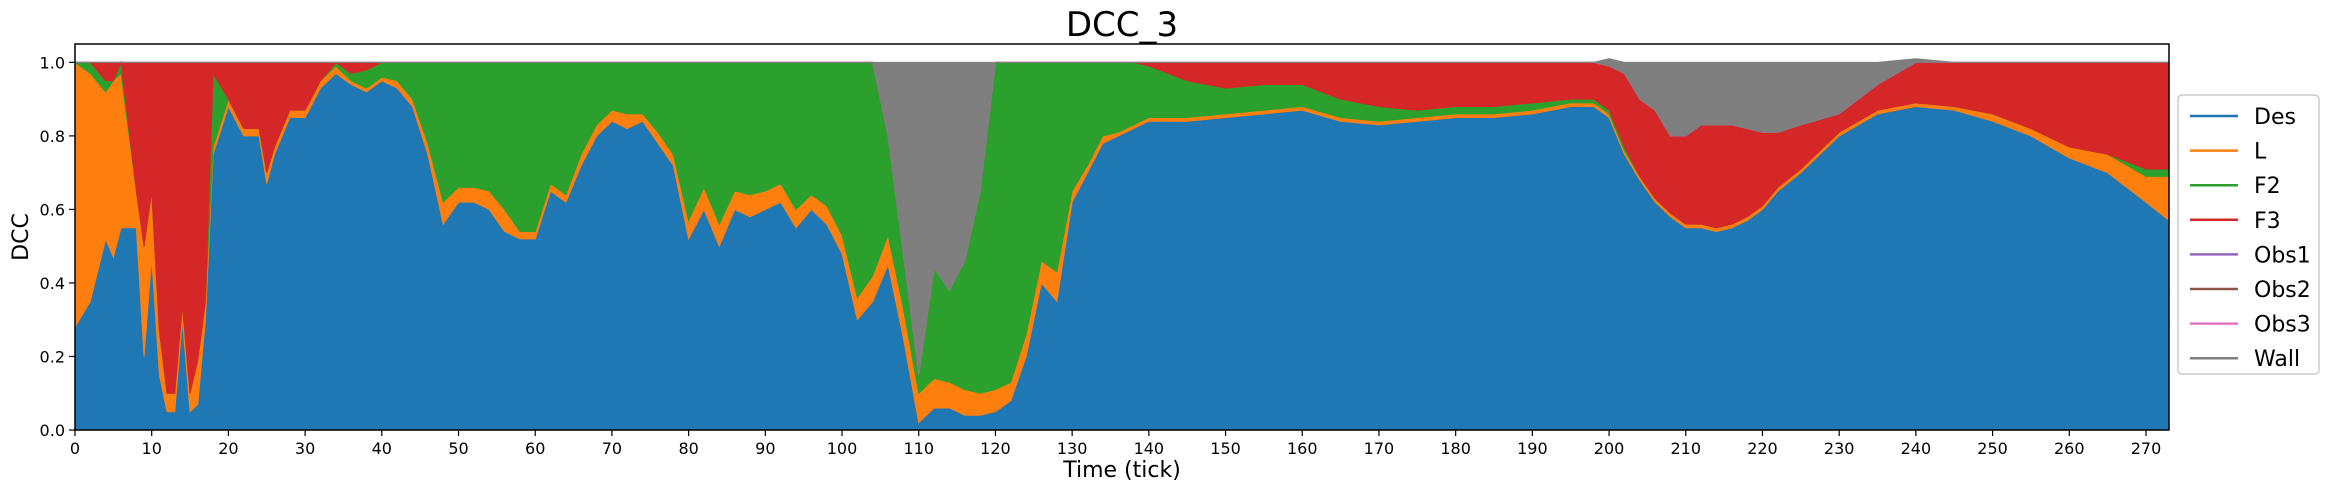  What do you see at coordinates (842, 448) in the screenshot?
I see `x-tick-label: 100` at bounding box center [842, 448].